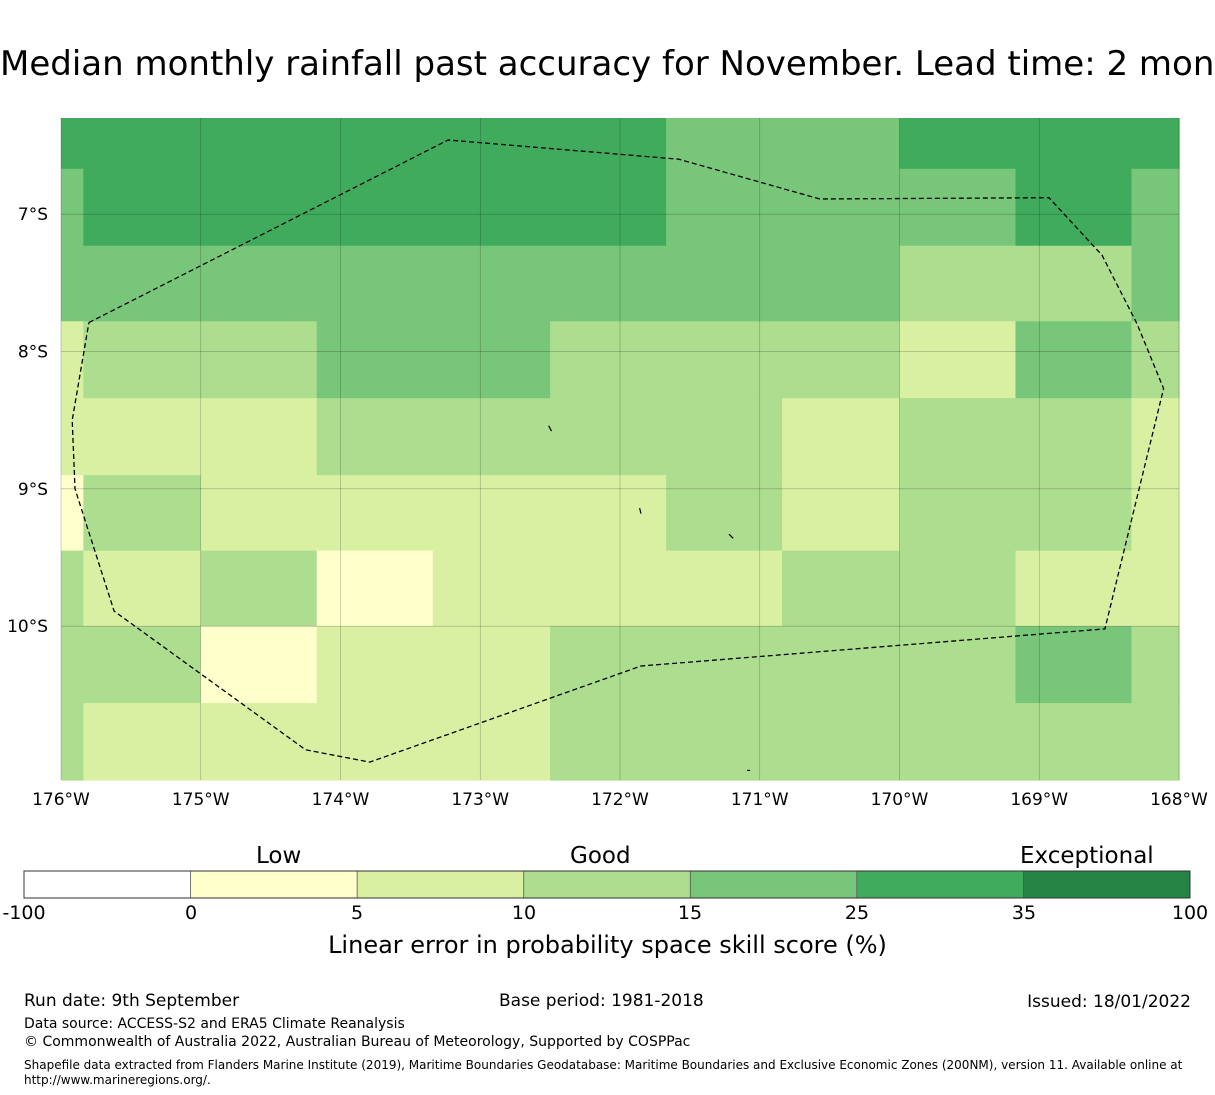  I want to click on issued-date: Issued: 18/01/2022, so click(1109, 1002).